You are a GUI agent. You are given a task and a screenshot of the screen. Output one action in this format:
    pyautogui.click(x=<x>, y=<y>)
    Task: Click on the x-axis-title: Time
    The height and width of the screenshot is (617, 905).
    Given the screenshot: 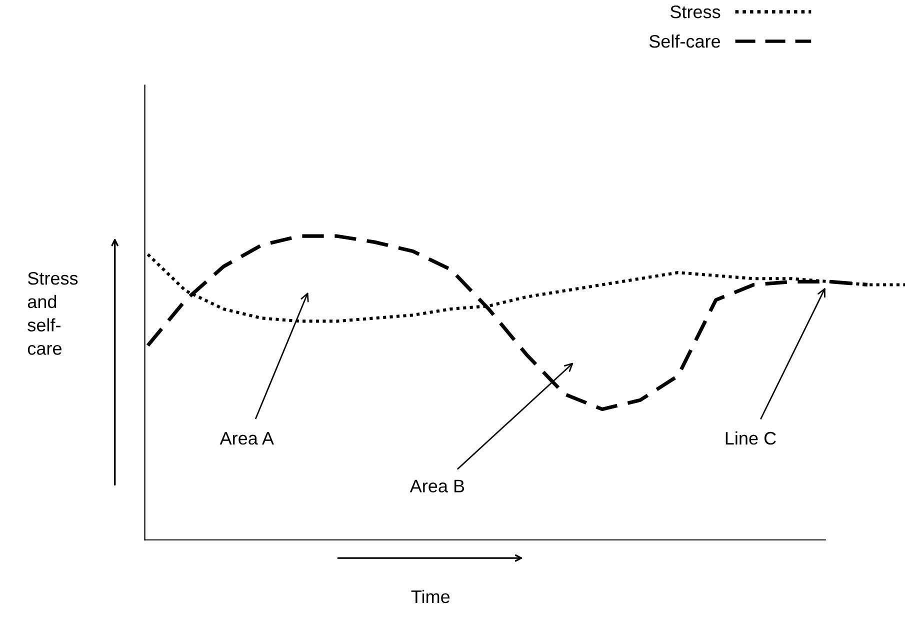 What is the action you would take?
    pyautogui.click(x=430, y=597)
    